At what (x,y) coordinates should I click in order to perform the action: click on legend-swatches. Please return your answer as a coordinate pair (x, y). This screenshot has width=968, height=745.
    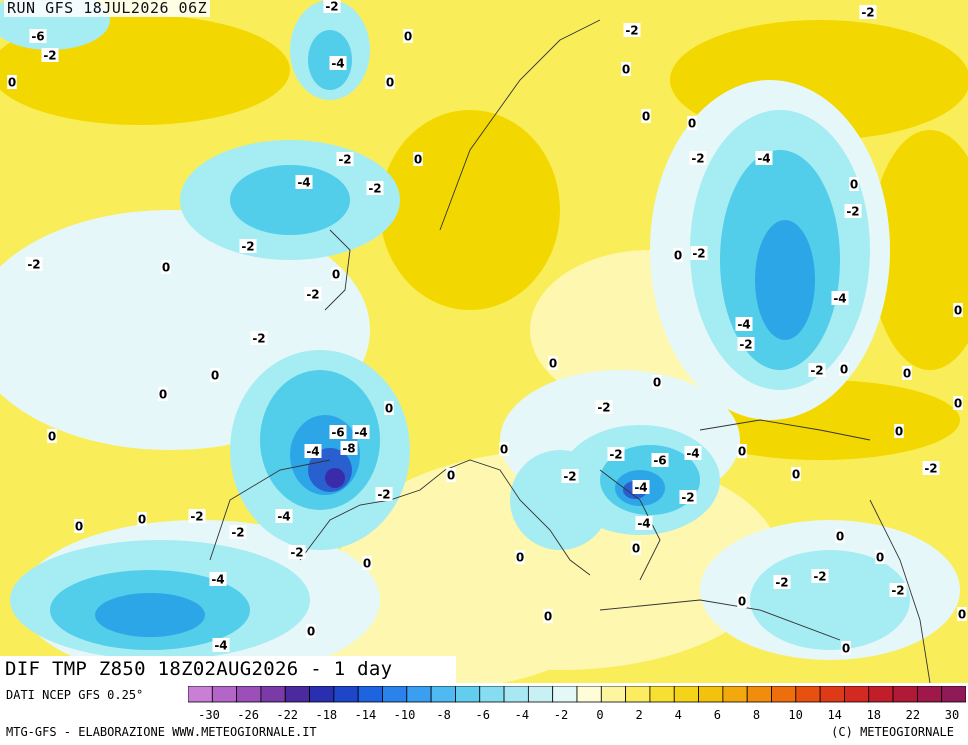
    Looking at the image, I should click on (577, 694).